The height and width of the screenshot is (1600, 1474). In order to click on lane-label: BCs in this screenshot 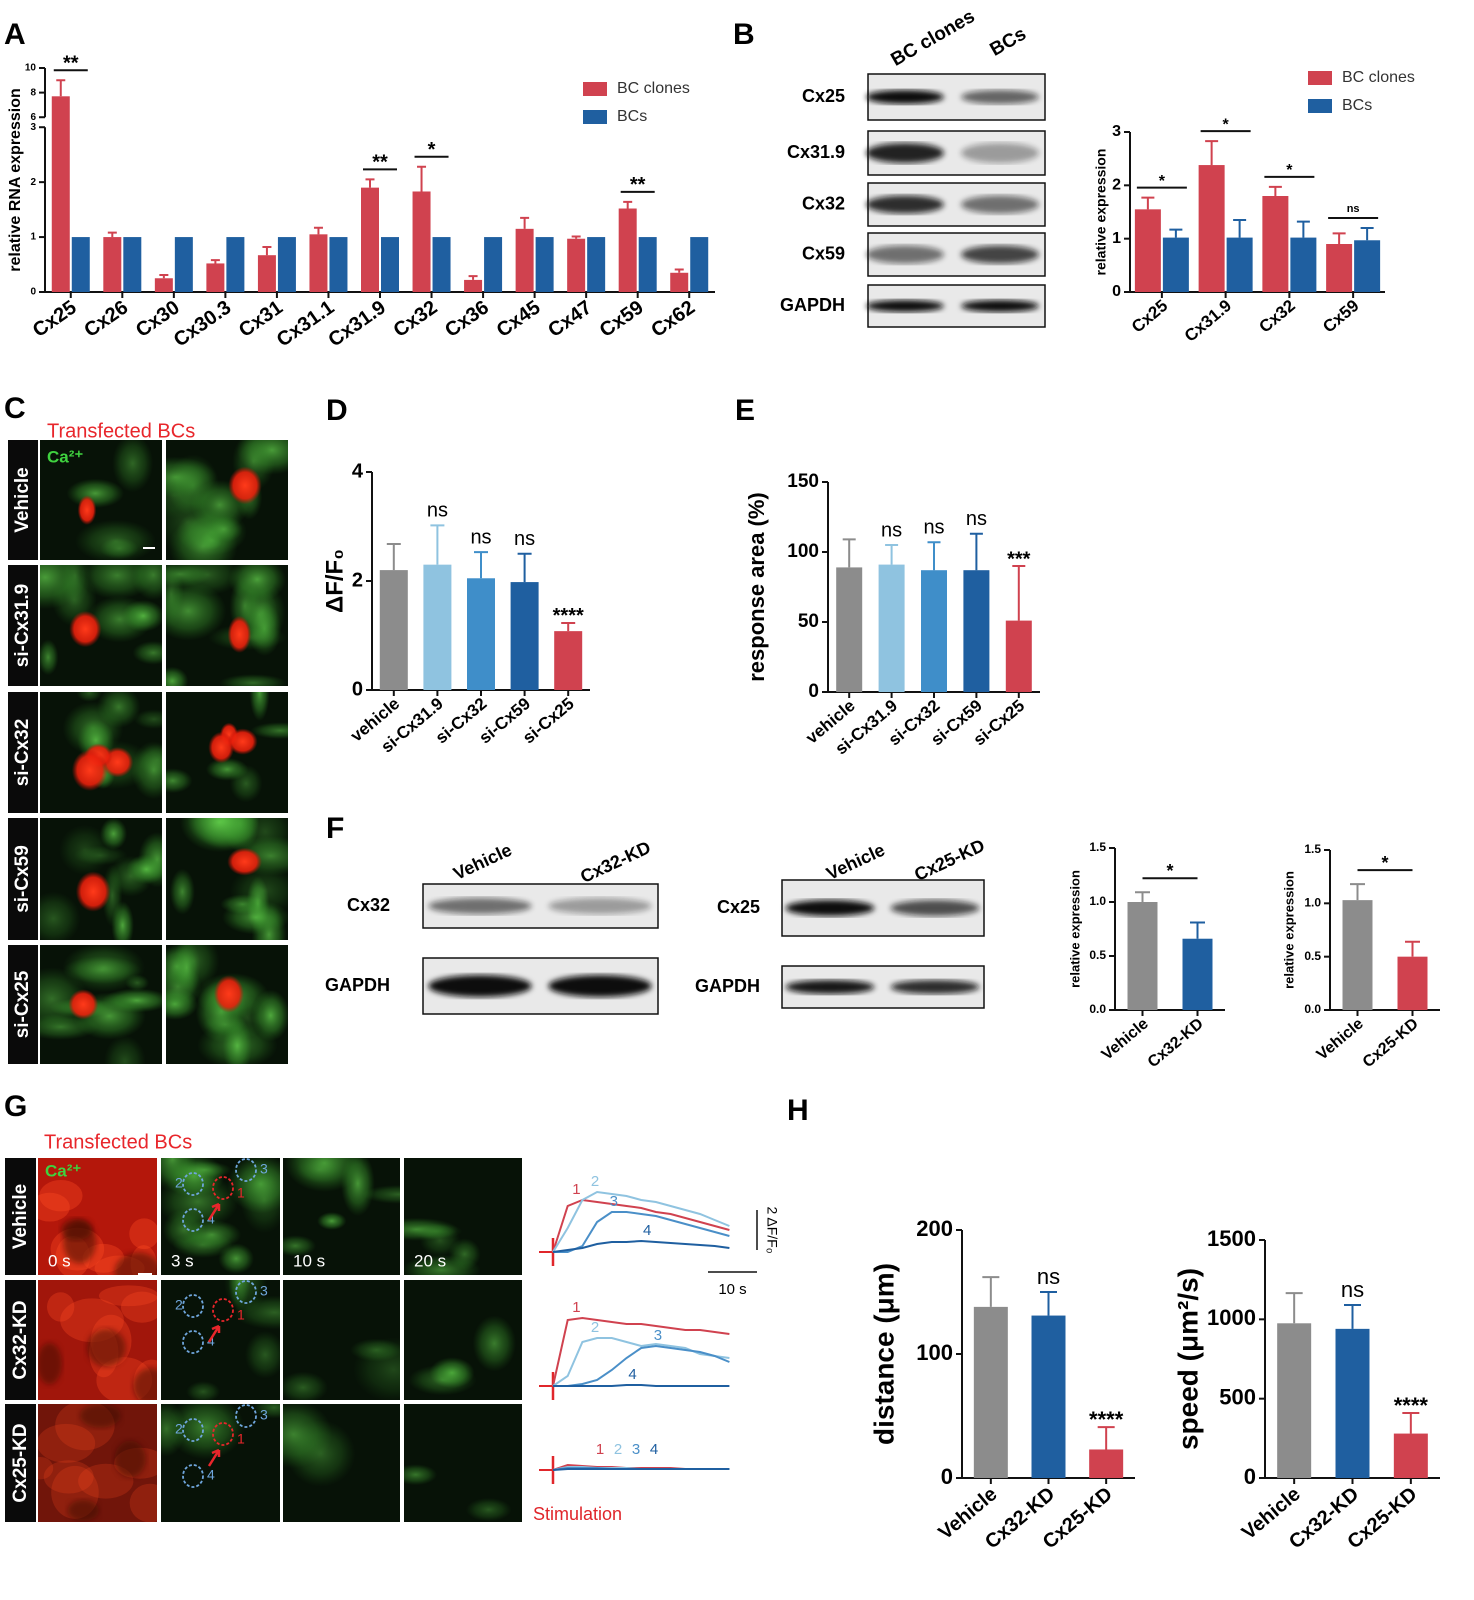, I will do `click(1008, 41)`.